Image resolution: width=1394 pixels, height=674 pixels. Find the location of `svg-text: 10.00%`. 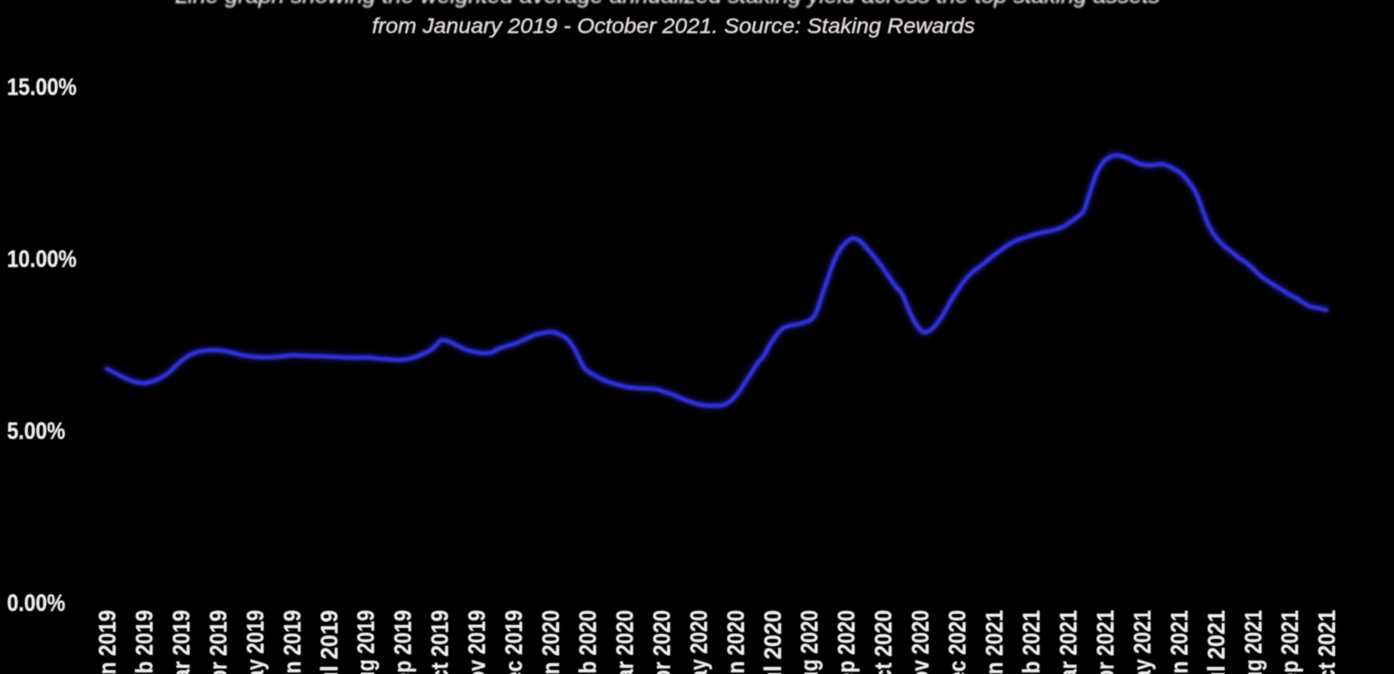

svg-text: 10.00% is located at coordinates (42, 259).